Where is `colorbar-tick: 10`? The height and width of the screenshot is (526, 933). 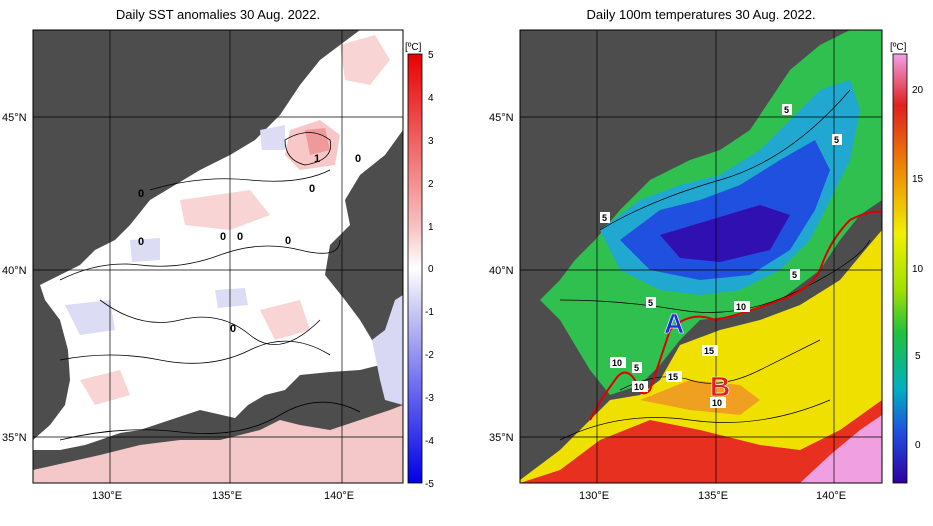 colorbar-tick: 10 is located at coordinates (918, 269).